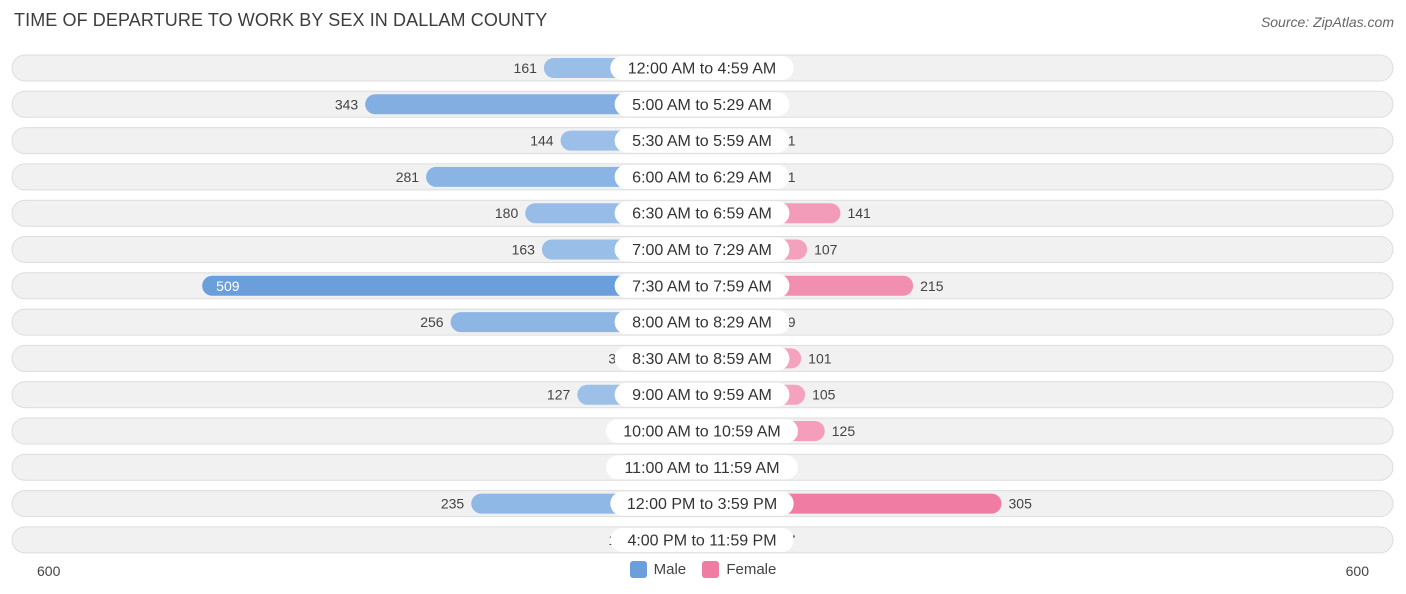  What do you see at coordinates (711, 569) in the screenshot?
I see `legend-swatch-female` at bounding box center [711, 569].